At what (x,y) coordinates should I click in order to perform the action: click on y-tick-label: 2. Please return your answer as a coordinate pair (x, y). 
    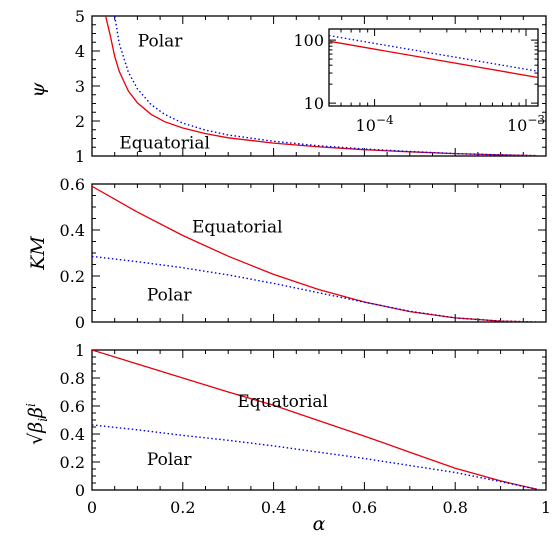
    Looking at the image, I should click on (80, 121).